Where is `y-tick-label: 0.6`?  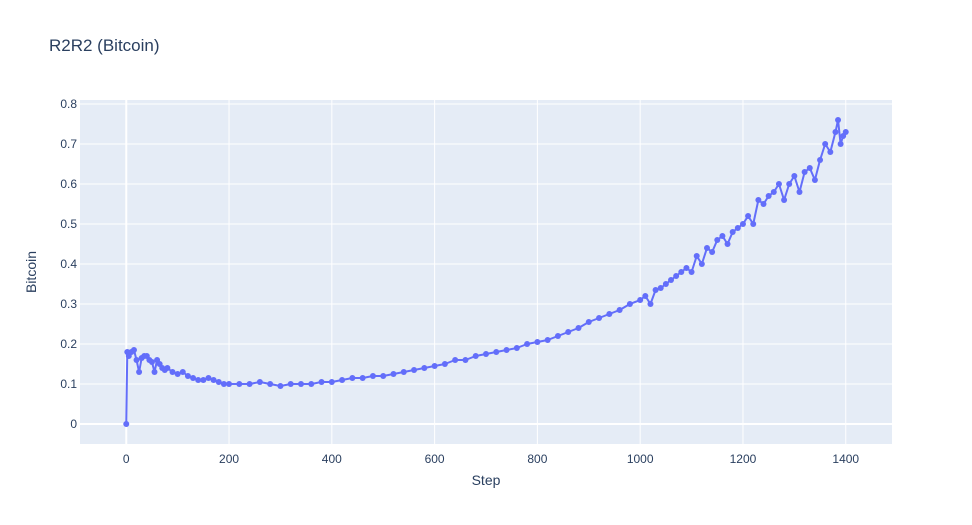
y-tick-label: 0.6 is located at coordinates (68, 184).